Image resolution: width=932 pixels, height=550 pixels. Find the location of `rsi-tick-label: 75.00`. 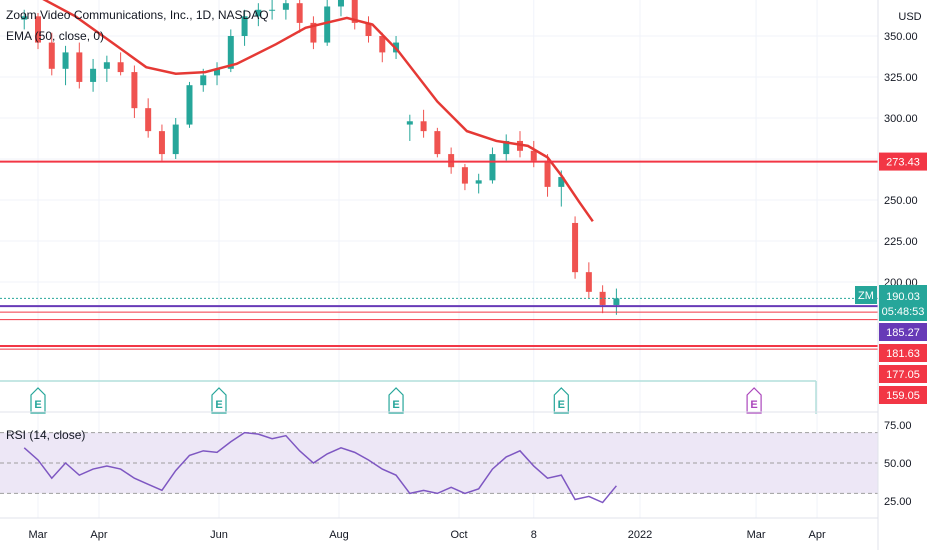

rsi-tick-label: 75.00 is located at coordinates (898, 426).